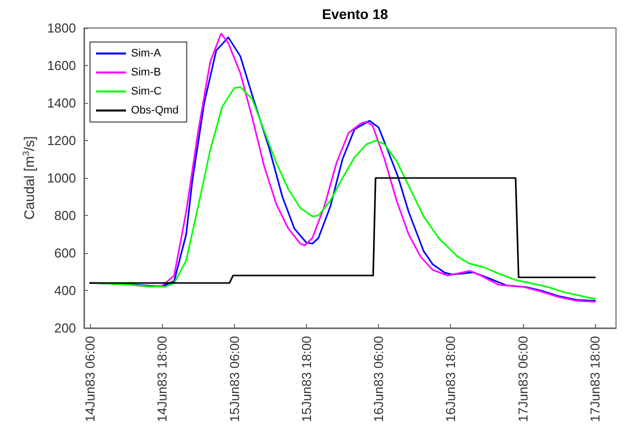 This screenshot has height=440, width=623. I want to click on legend-label: Obs-Qmd, so click(155, 110).